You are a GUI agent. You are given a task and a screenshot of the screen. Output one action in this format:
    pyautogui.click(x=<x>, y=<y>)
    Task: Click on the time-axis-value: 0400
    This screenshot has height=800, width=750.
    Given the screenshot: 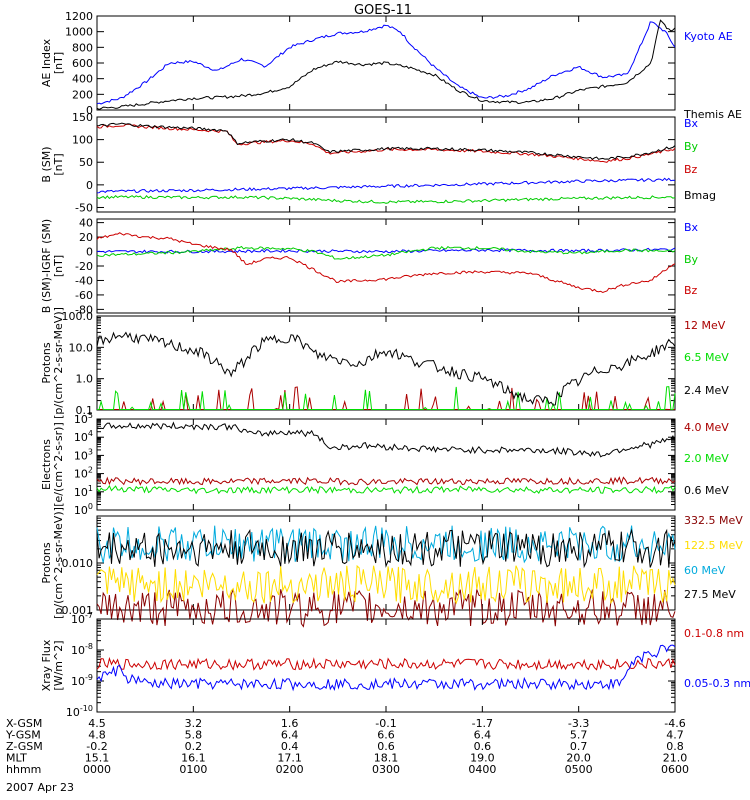 What is the action you would take?
    pyautogui.click(x=482, y=769)
    